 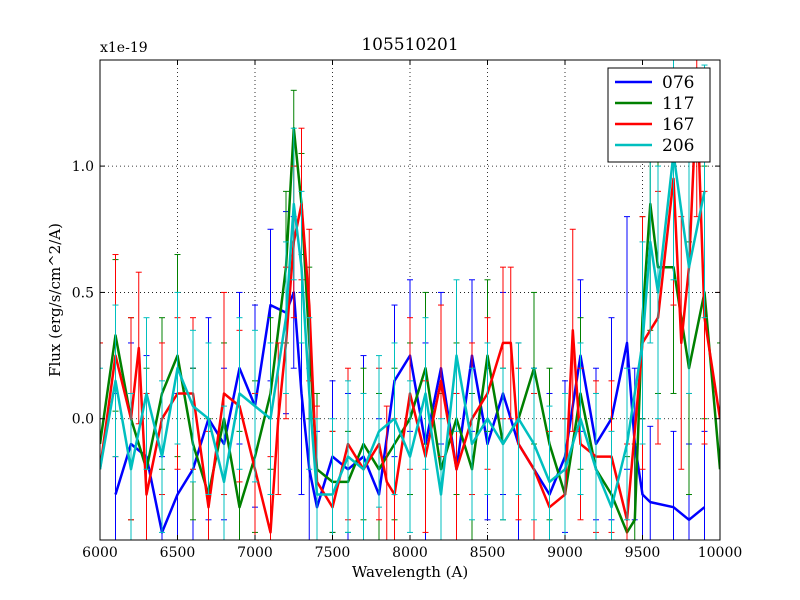 What do you see at coordinates (255, 553) in the screenshot?
I see `x-tick-label: 7000` at bounding box center [255, 553].